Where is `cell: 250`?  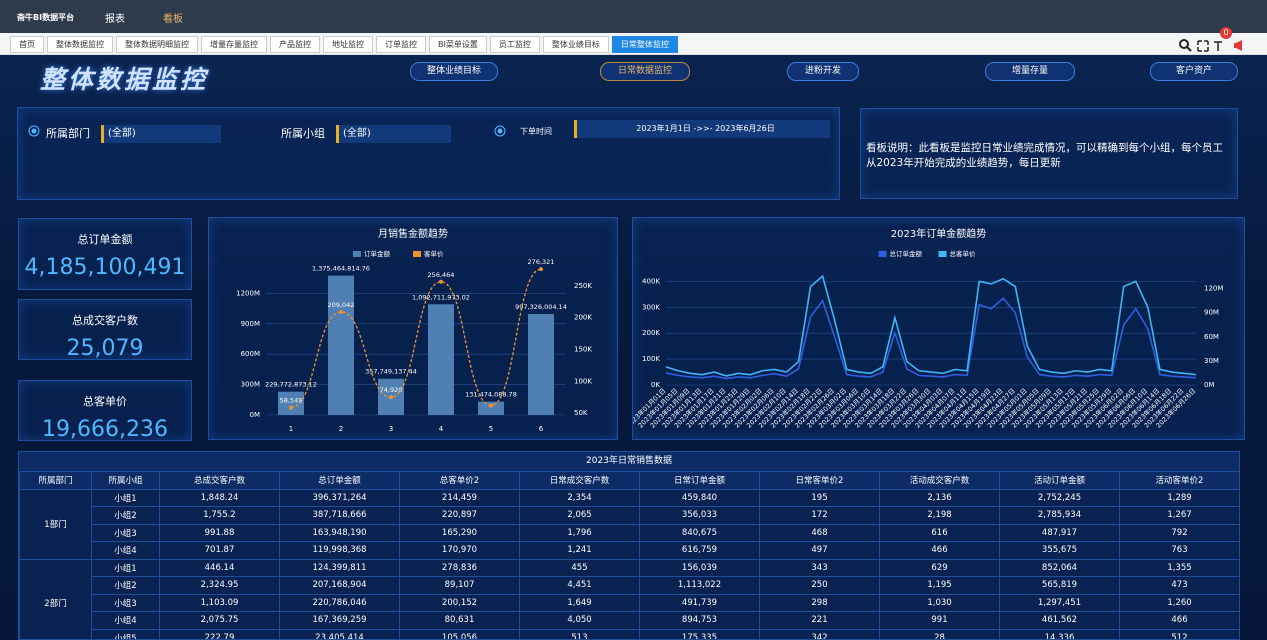
cell: 250 is located at coordinates (819, 585).